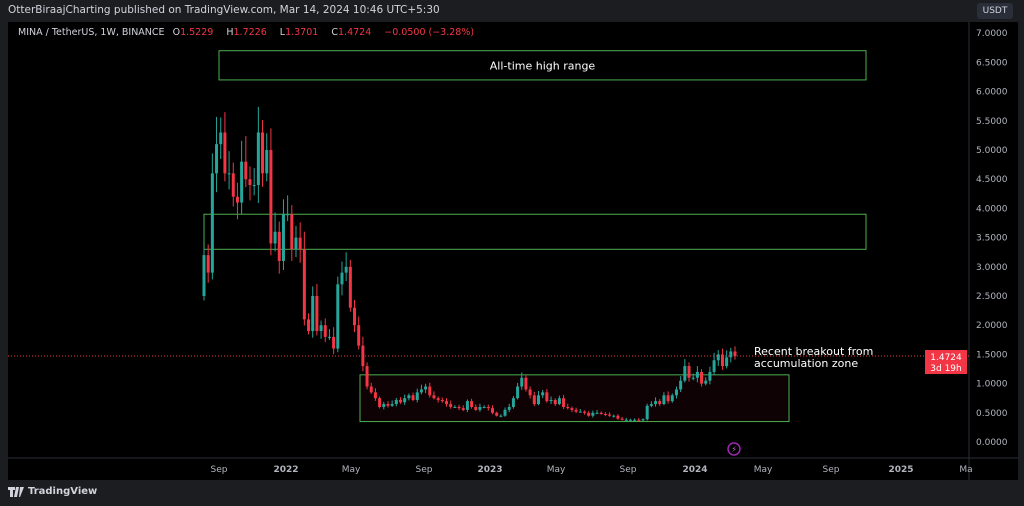 The width and height of the screenshot is (1024, 506). I want to click on x-tick-label: May, so click(556, 470).